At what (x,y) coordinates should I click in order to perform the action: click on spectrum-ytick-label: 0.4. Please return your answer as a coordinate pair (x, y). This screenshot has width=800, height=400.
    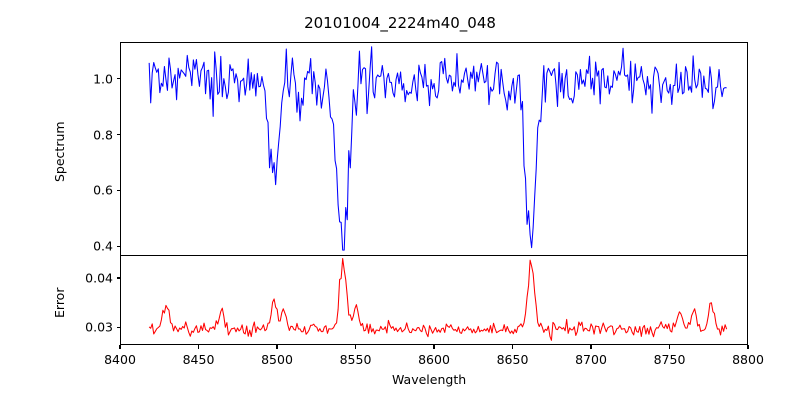
    Looking at the image, I should click on (103, 246).